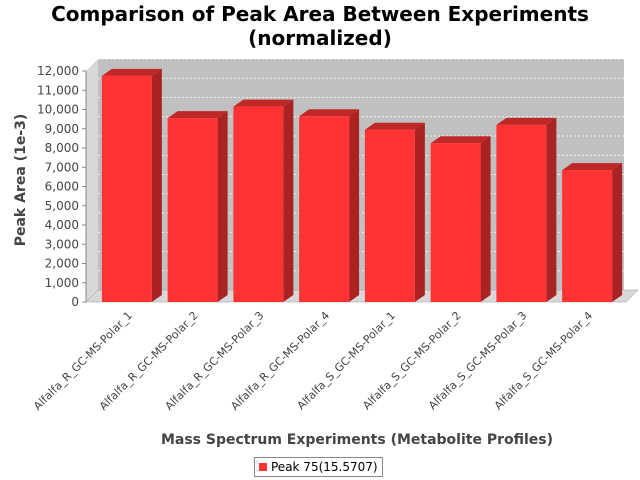 This screenshot has width=640, height=480. Describe the element at coordinates (62, 148) in the screenshot. I see `y-tick-label: 8,000` at that location.